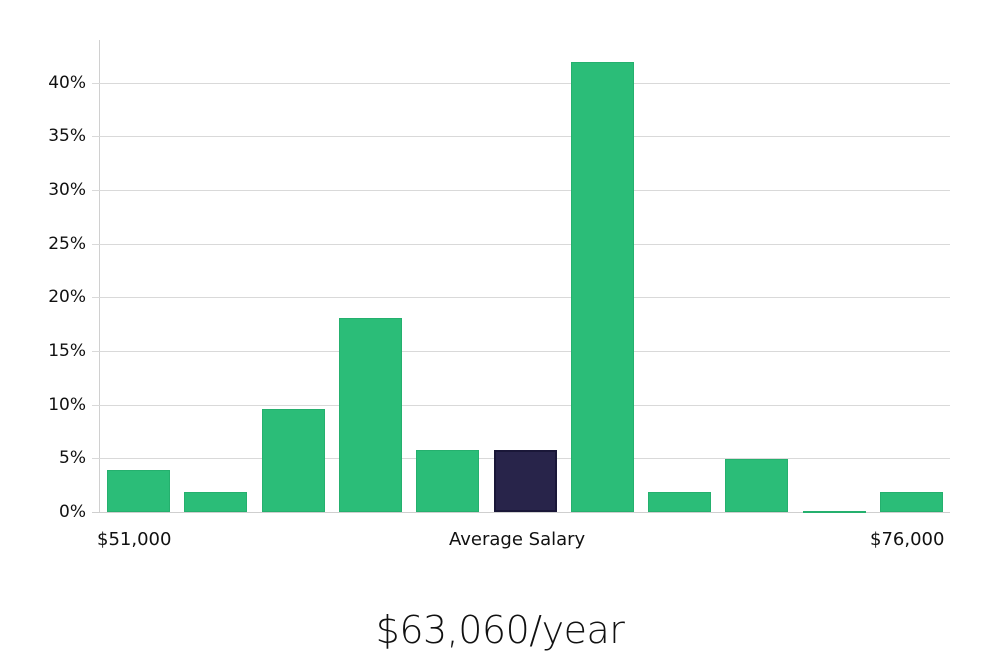 This screenshot has width=1000, height=660. What do you see at coordinates (67, 190) in the screenshot?
I see `y-tick-label: 30%` at bounding box center [67, 190].